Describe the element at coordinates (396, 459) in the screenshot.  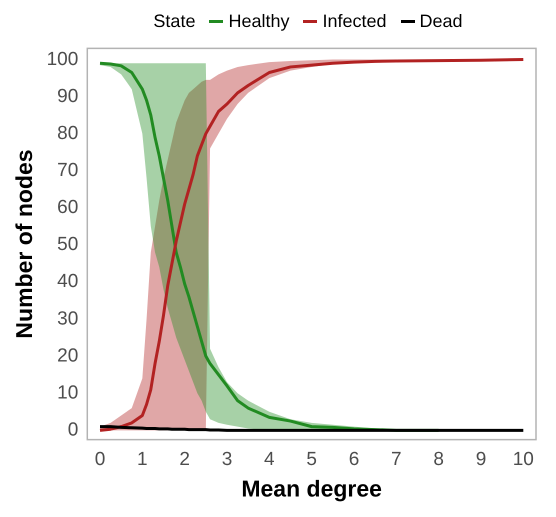
I see `x-tick-label: 7` at that location.